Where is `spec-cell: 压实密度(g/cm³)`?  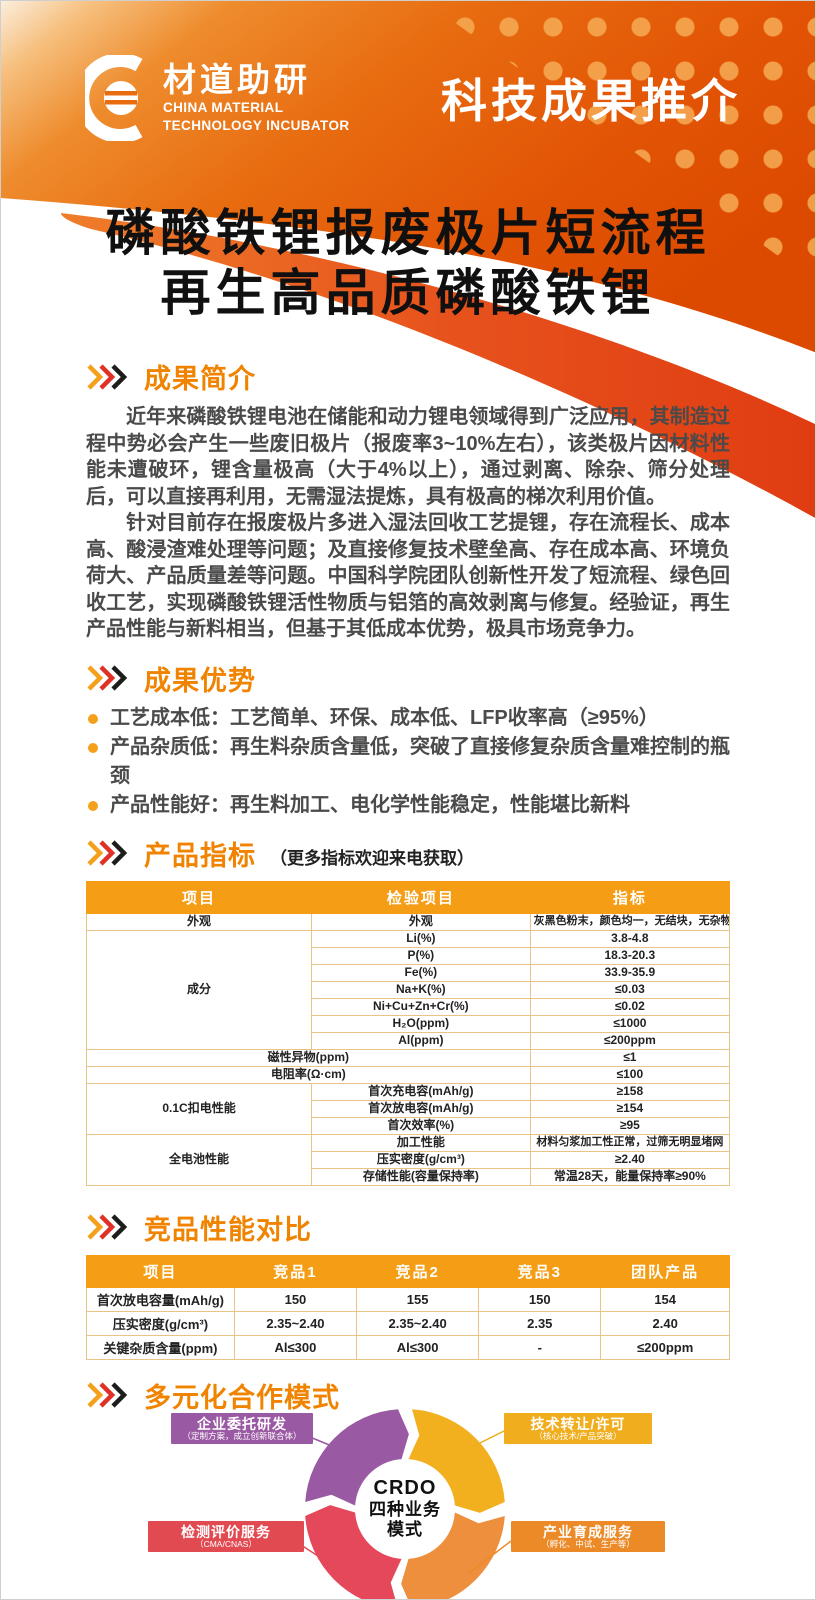 spec-cell: 压实密度(g/cm³) is located at coordinates (421, 1159).